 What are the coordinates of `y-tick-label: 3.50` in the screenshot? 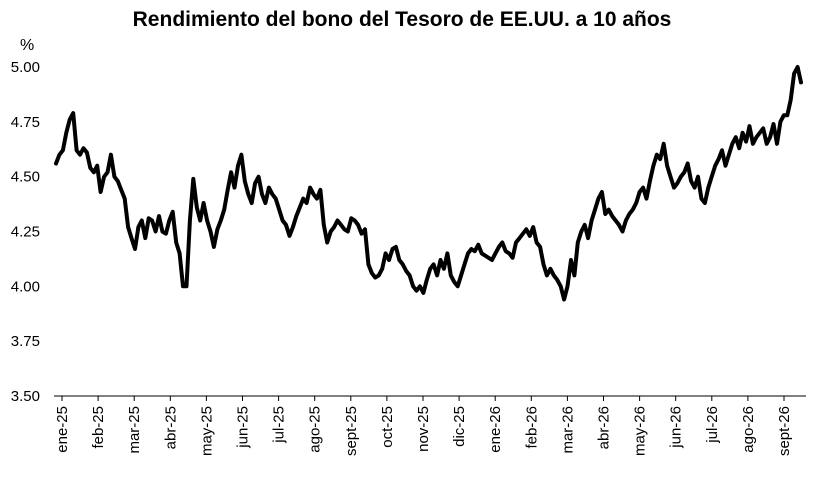 It's located at (25, 396).